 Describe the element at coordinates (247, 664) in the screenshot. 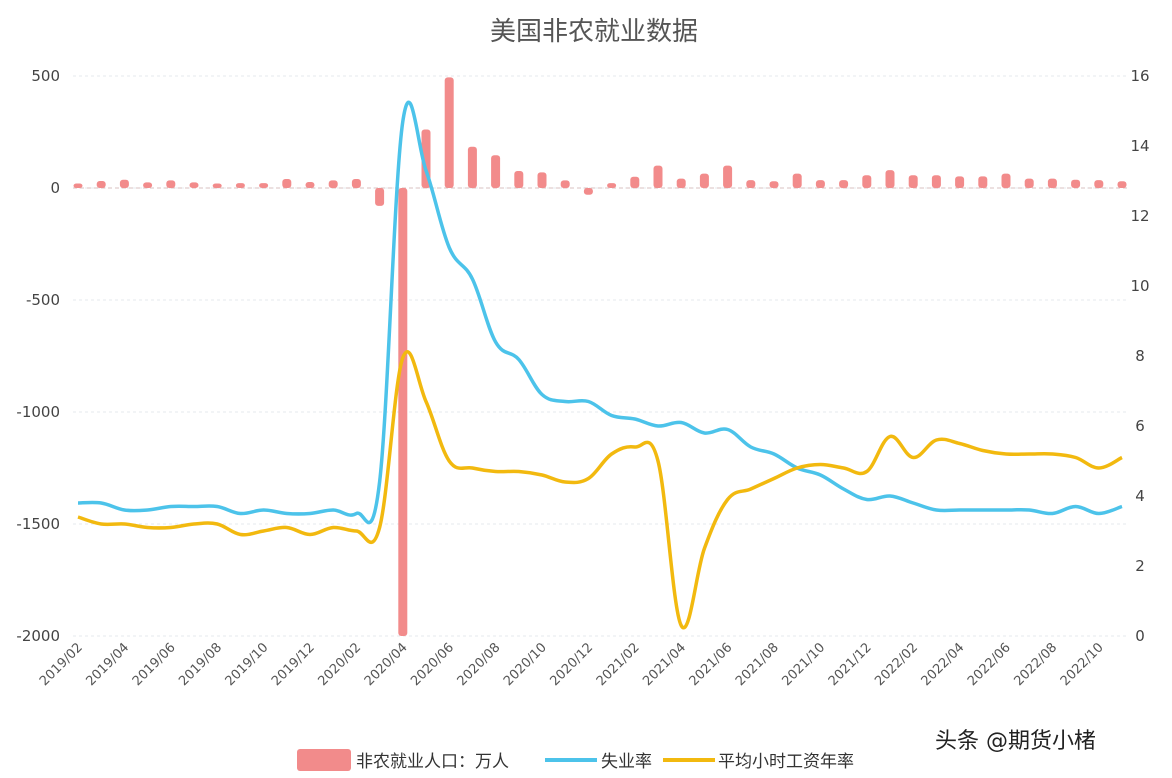

I see `x-axis-tick-label: 2019/10` at that location.